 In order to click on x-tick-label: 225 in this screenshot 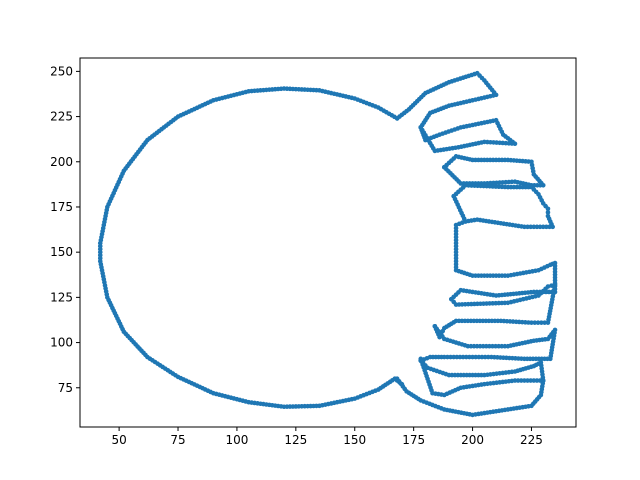, I will do `click(531, 440)`.